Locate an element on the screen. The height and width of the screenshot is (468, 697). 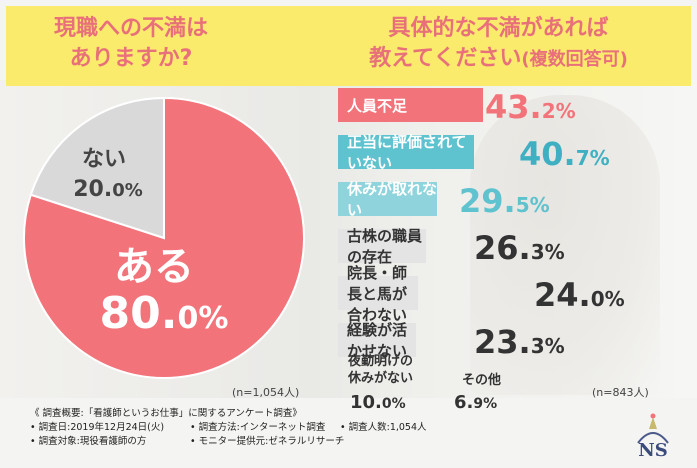
nurse-cap-logo-icon: NS is located at coordinates (653, 439).